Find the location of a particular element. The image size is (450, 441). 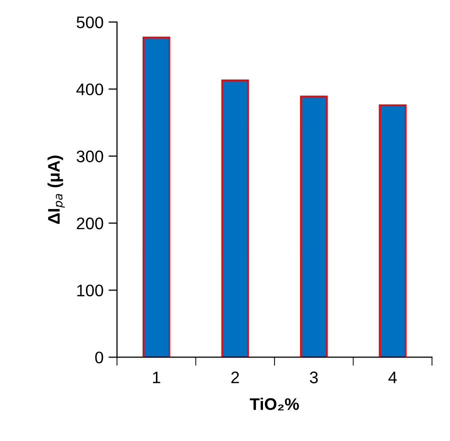

y-tick-label: 0 is located at coordinates (99, 358).